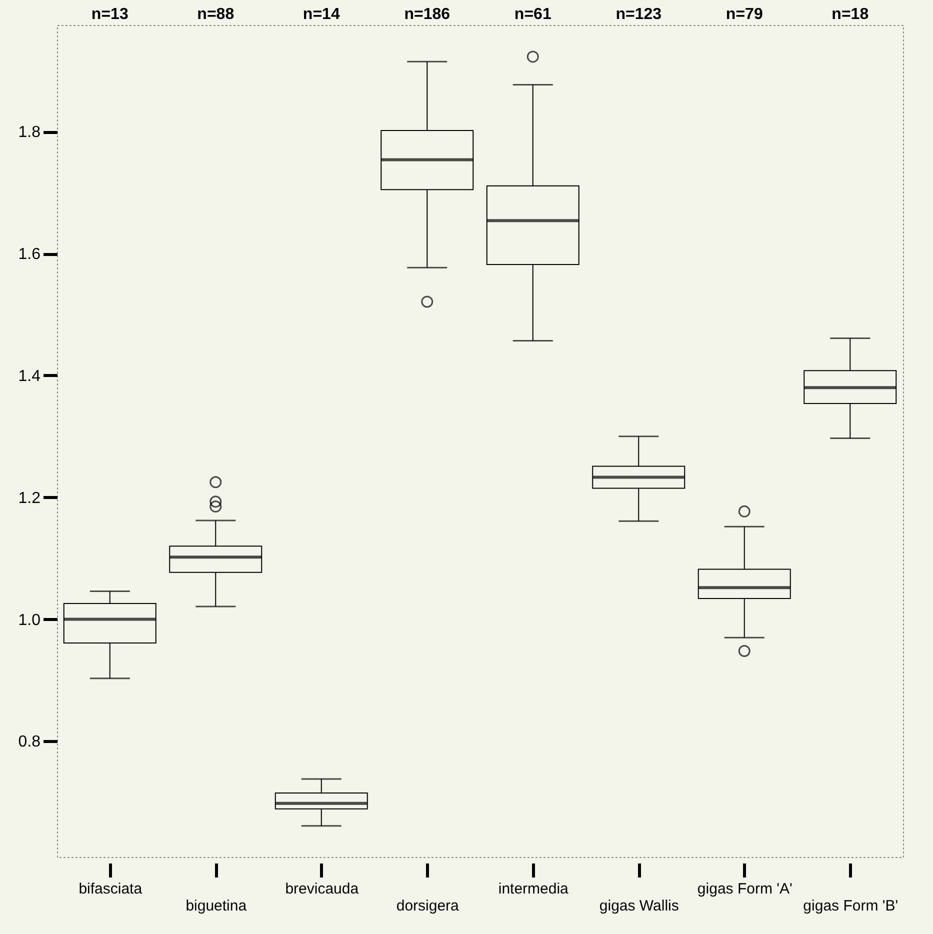  Describe the element at coordinates (322, 889) in the screenshot. I see `x-tick-label: brevicauda` at that location.